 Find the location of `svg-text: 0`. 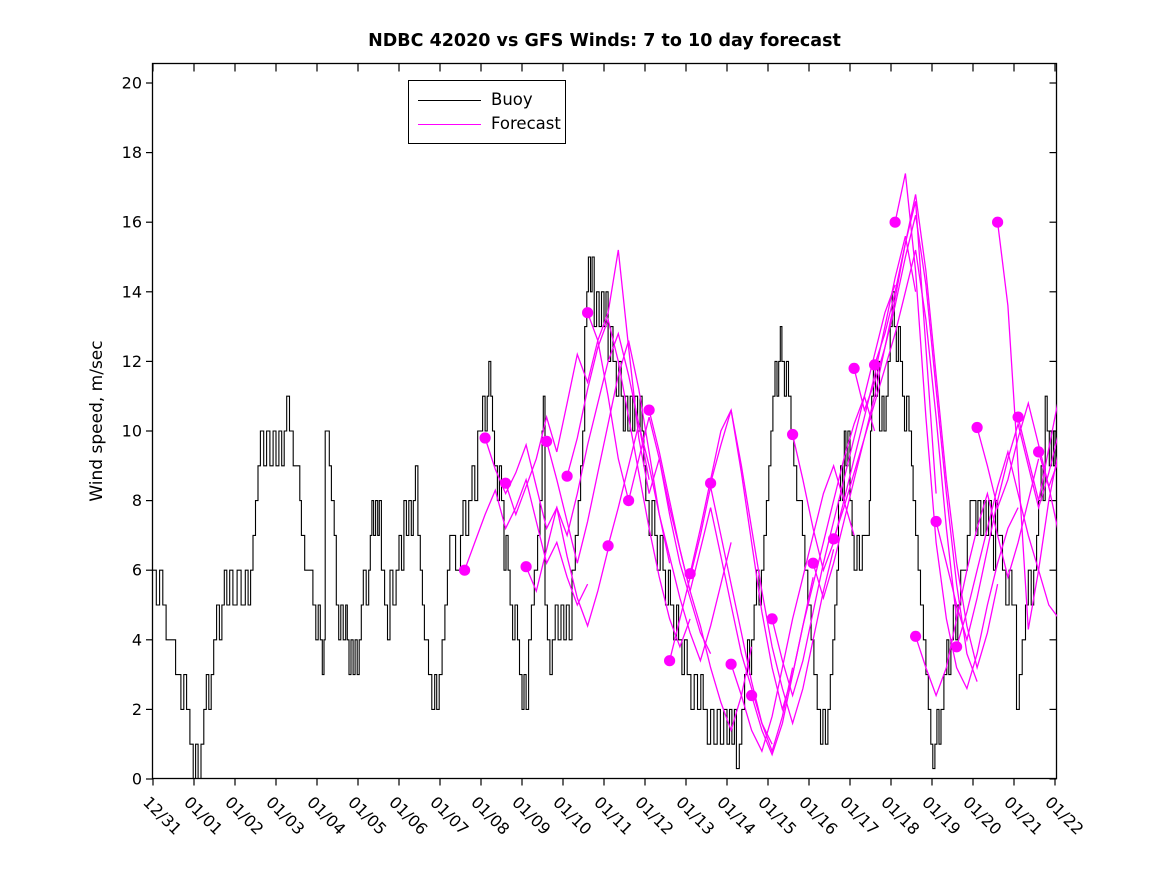

svg-text: 0 is located at coordinates (137, 779).